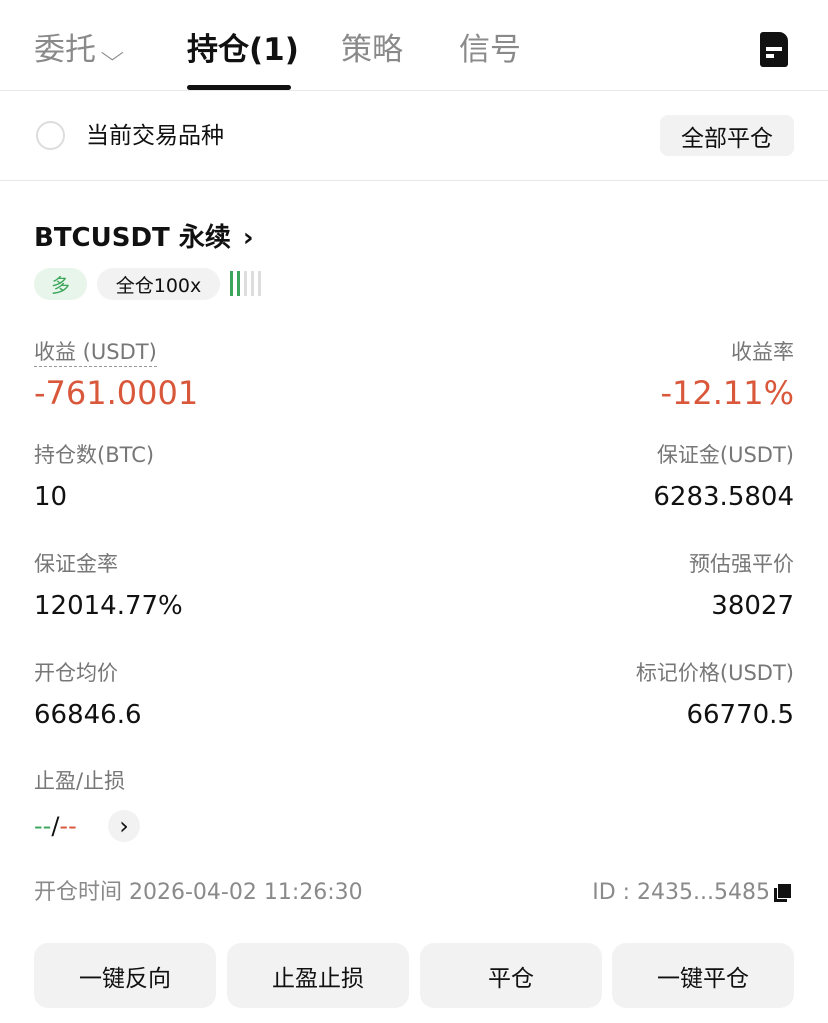  Describe the element at coordinates (511, 975) in the screenshot. I see `close-position-button: 平仓` at that location.